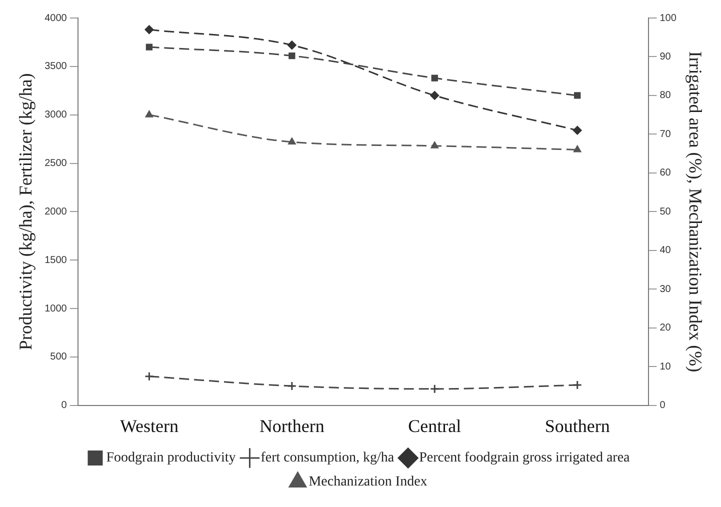 This screenshot has width=721, height=507. Describe the element at coordinates (668, 18) in the screenshot. I see `y2-tick-label: 100` at that location.